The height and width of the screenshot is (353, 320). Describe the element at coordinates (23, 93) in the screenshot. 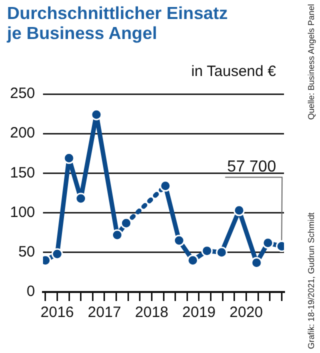

I see `y-tick-label: 250` at that location.